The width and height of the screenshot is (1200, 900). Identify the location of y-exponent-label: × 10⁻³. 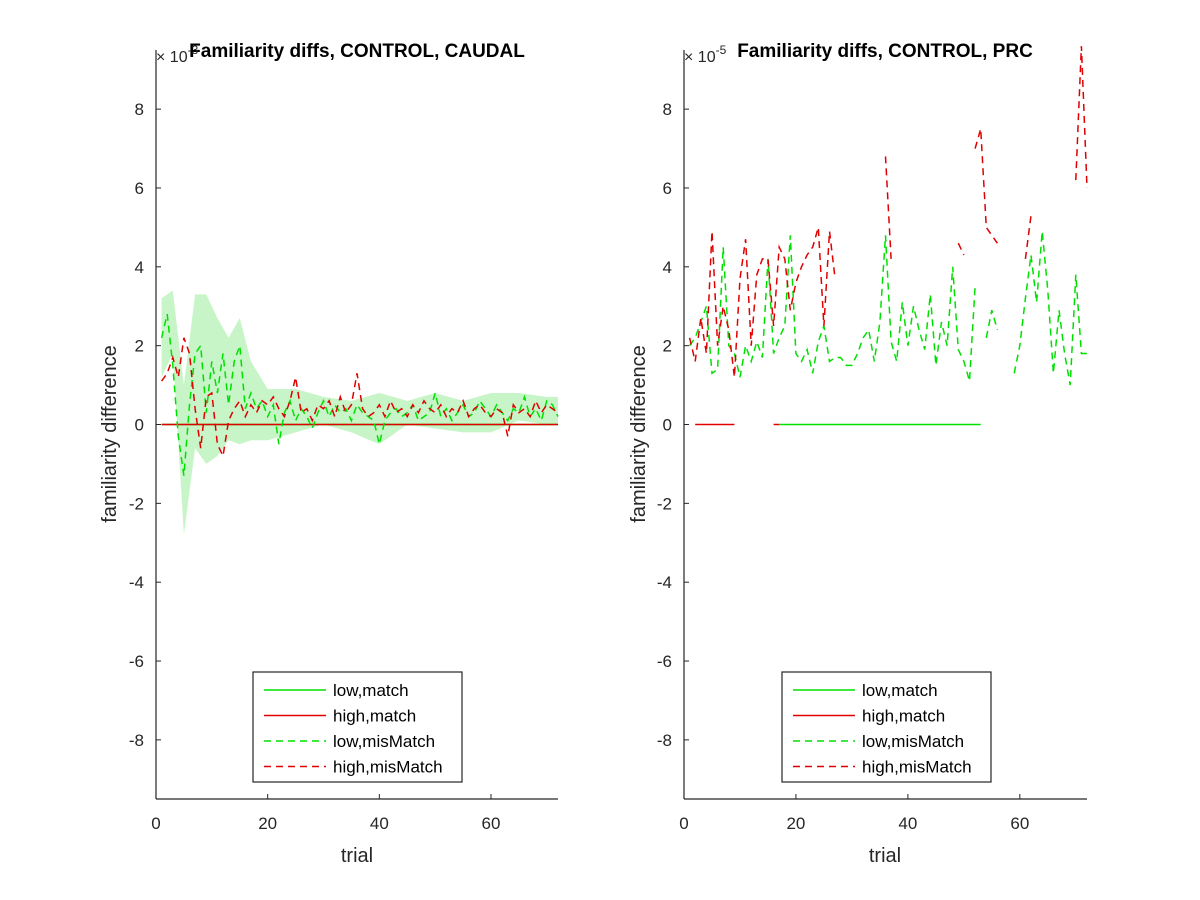
(177, 54).